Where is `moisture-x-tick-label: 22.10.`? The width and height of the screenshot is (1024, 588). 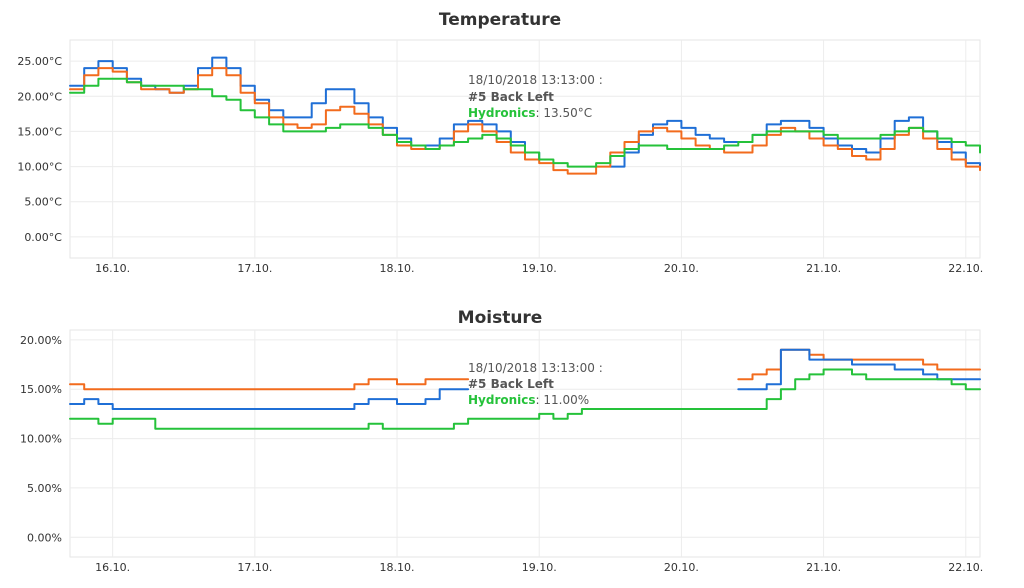 moisture-x-tick-label: 22.10. is located at coordinates (965, 567).